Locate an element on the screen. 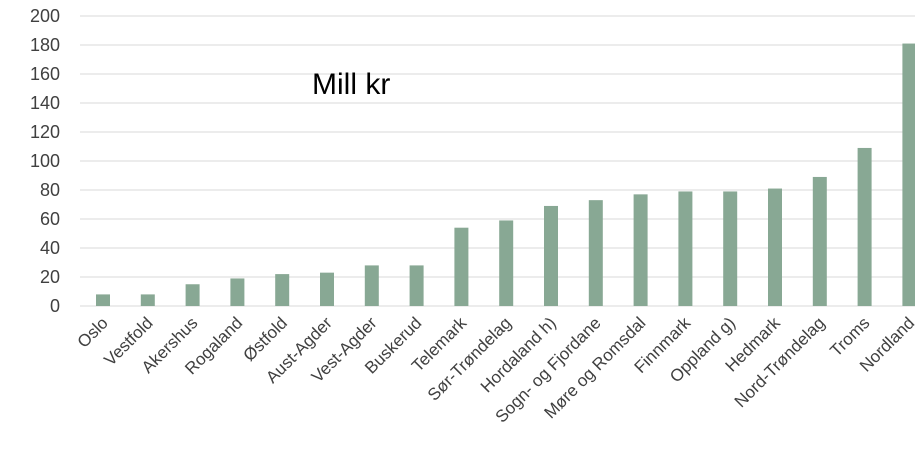 Image resolution: width=915 pixels, height=465 pixels. chart-annotation: Mill kr is located at coordinates (351, 84).